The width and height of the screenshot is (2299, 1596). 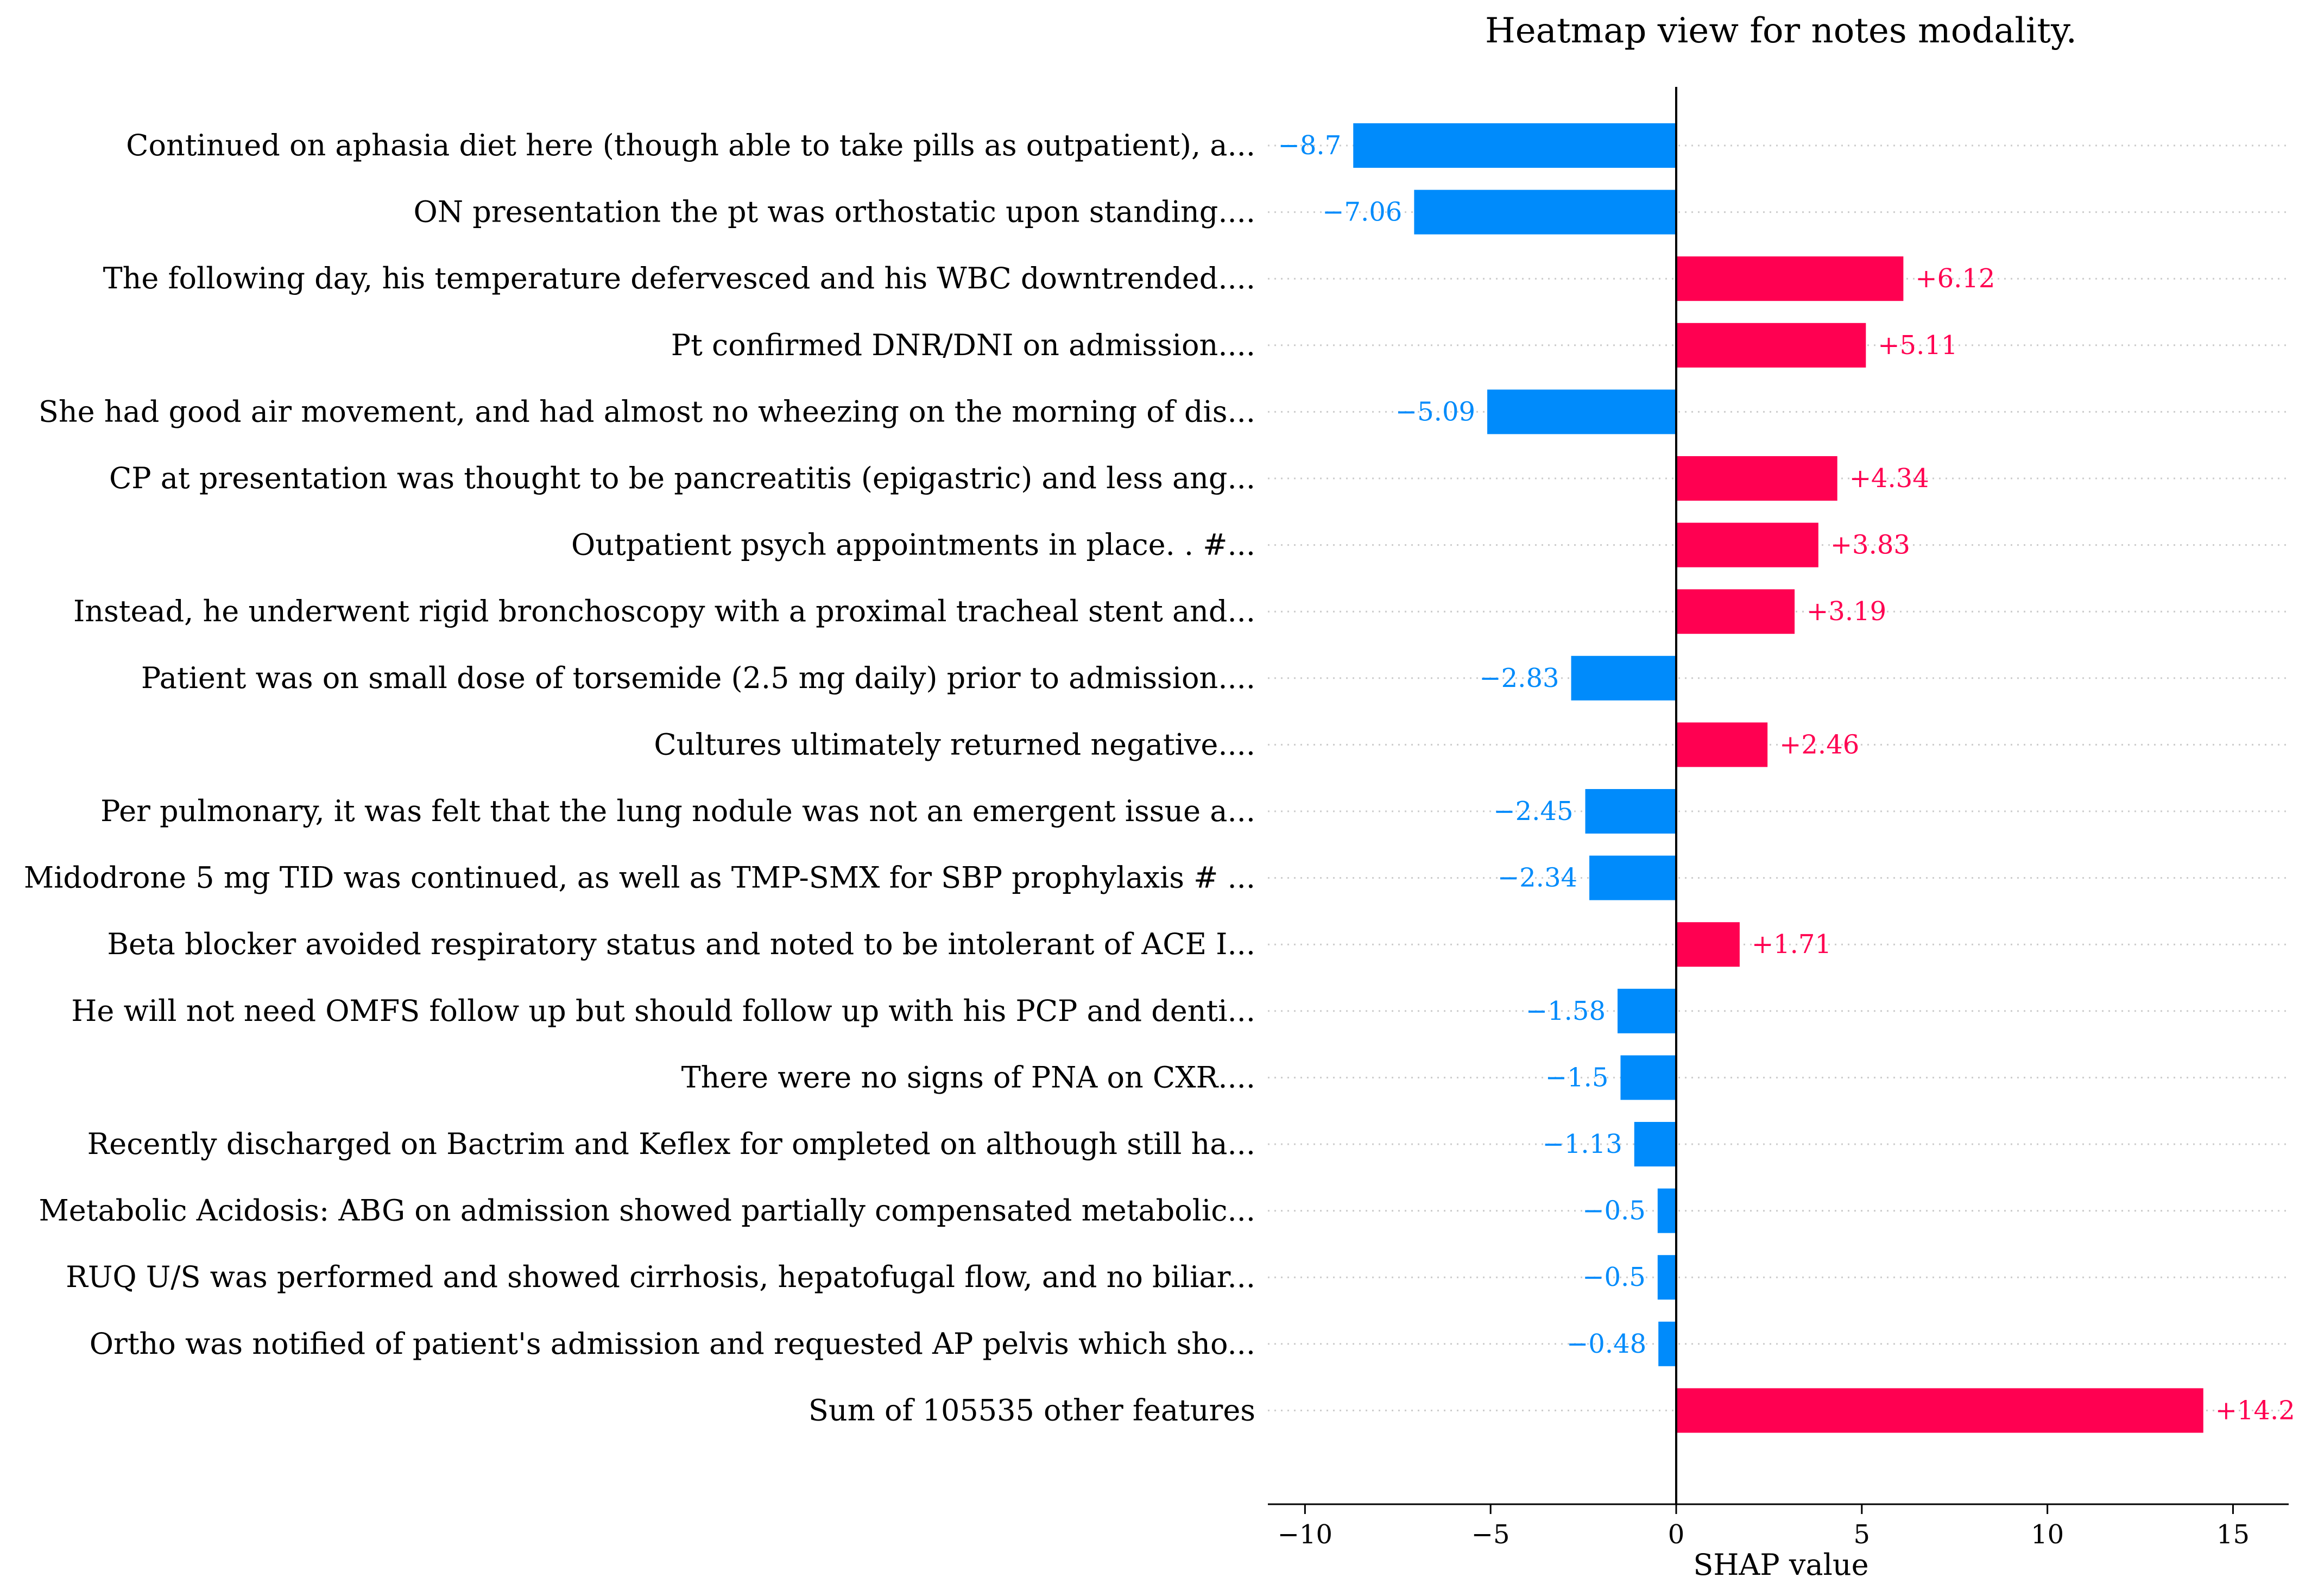 What do you see at coordinates (1676, 1534) in the screenshot?
I see `x-tick-label: 0` at bounding box center [1676, 1534].